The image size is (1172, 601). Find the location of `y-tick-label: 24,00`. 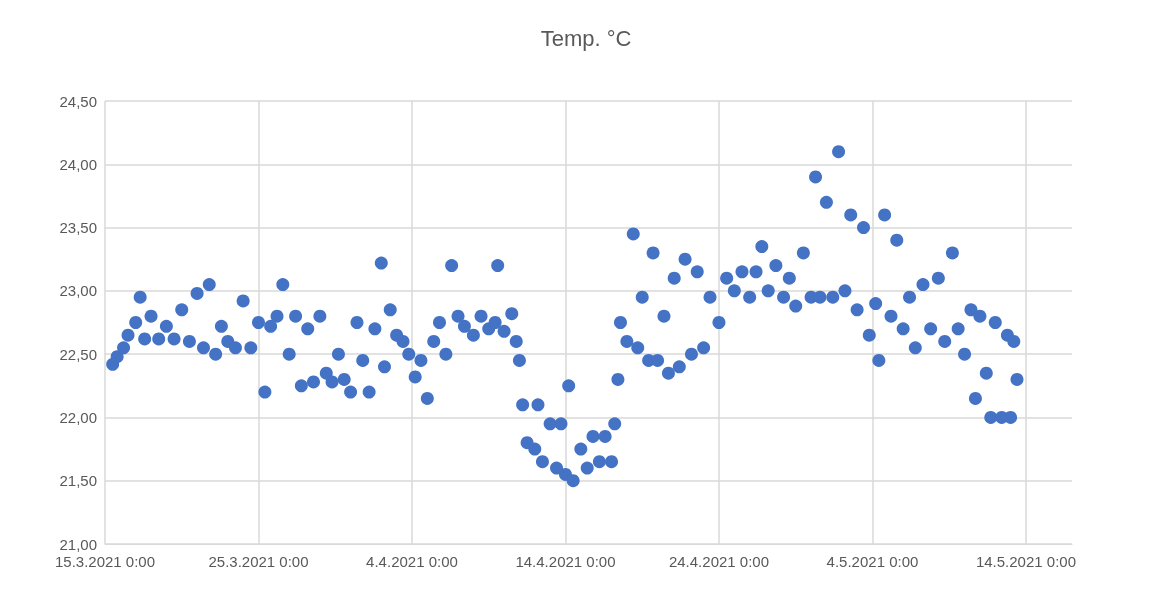

y-tick-label: 24,00 is located at coordinates (78, 164).